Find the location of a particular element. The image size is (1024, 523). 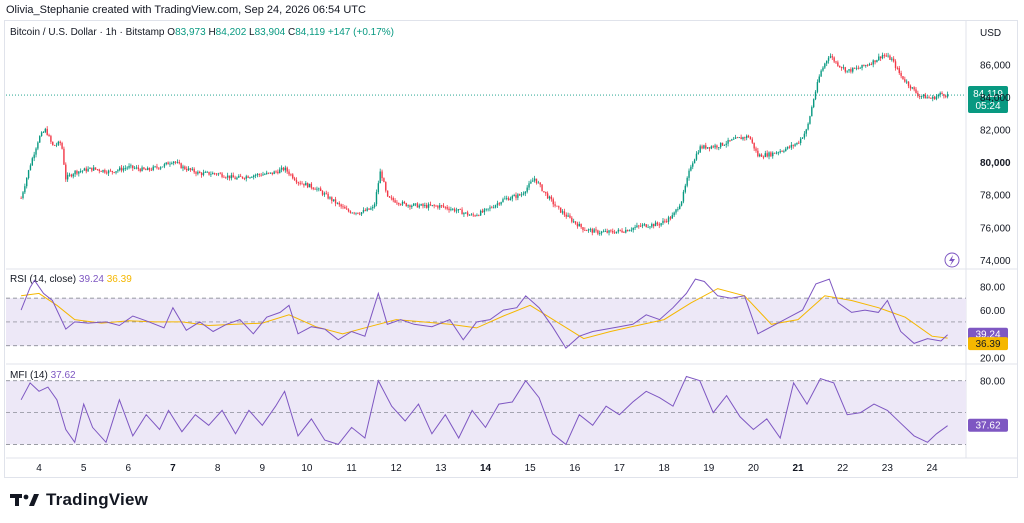

date-tick-label: 22 is located at coordinates (843, 468).